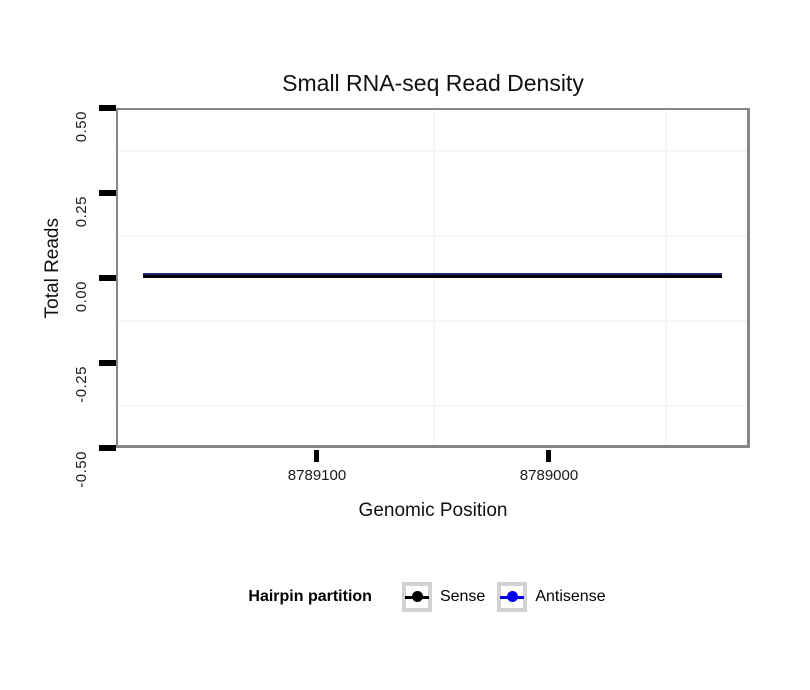 The width and height of the screenshot is (810, 690). Describe the element at coordinates (107, 448) in the screenshot. I see `y-tick-mark-neg050` at that location.